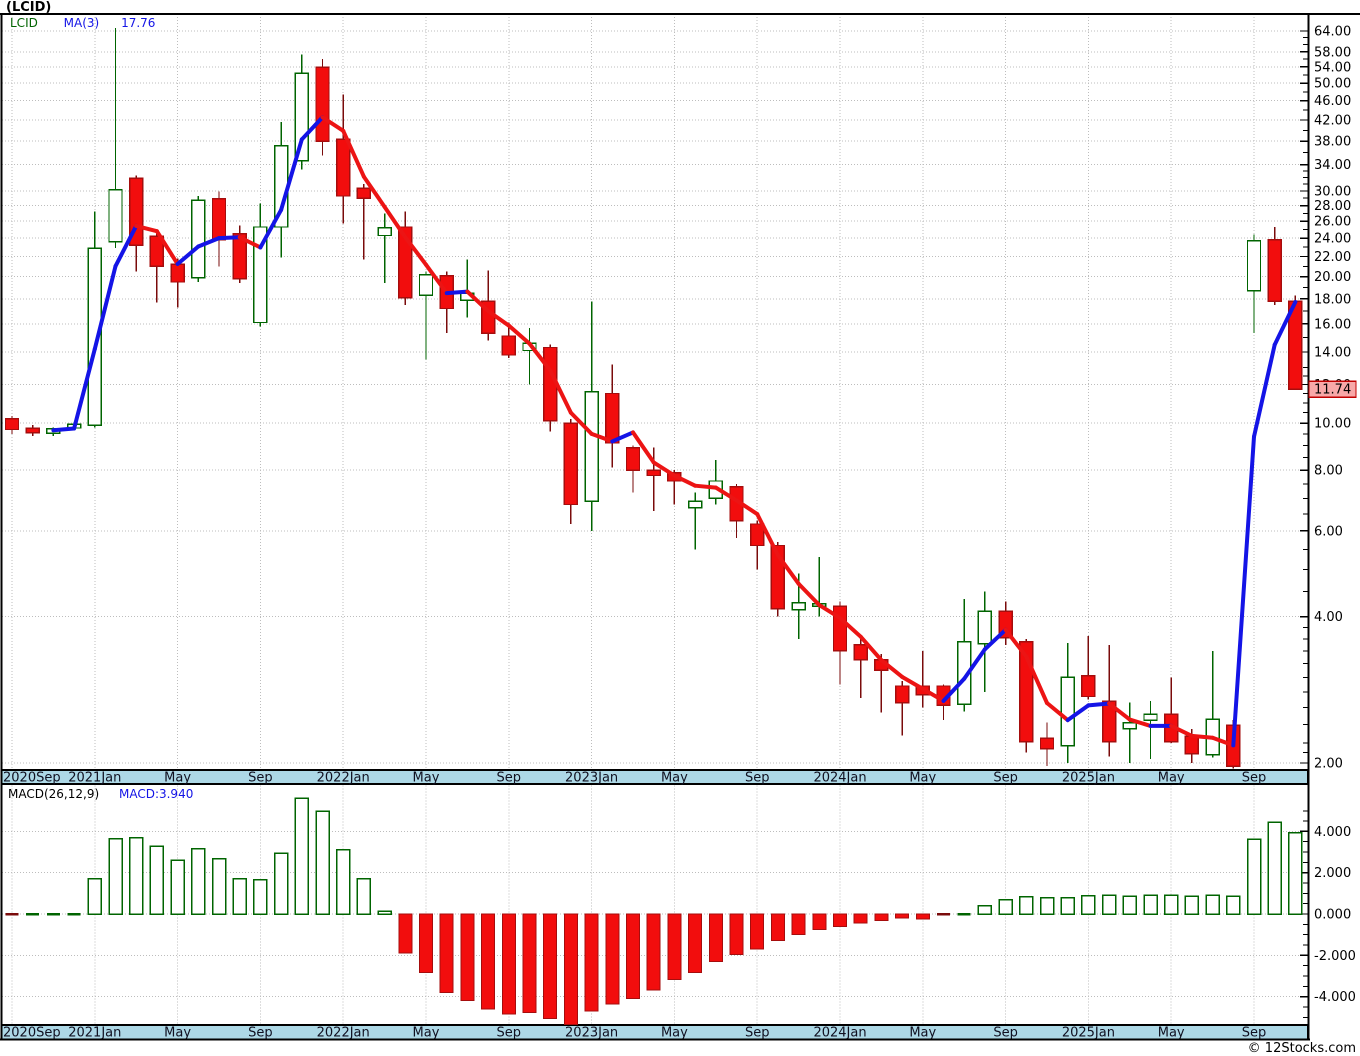 This screenshot has height=1056, width=1360. What do you see at coordinates (1332, 915) in the screenshot?
I see `axis-tick-label: 0.000` at bounding box center [1332, 915].